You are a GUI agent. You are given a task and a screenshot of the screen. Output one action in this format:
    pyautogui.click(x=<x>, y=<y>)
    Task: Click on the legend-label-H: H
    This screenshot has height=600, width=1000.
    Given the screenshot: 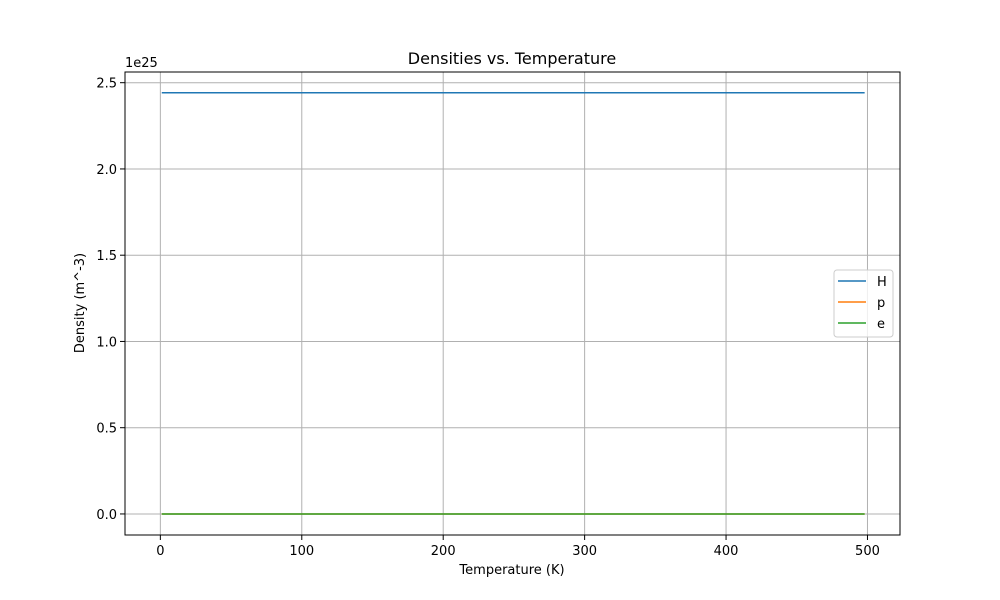 What is the action you would take?
    pyautogui.click(x=882, y=282)
    